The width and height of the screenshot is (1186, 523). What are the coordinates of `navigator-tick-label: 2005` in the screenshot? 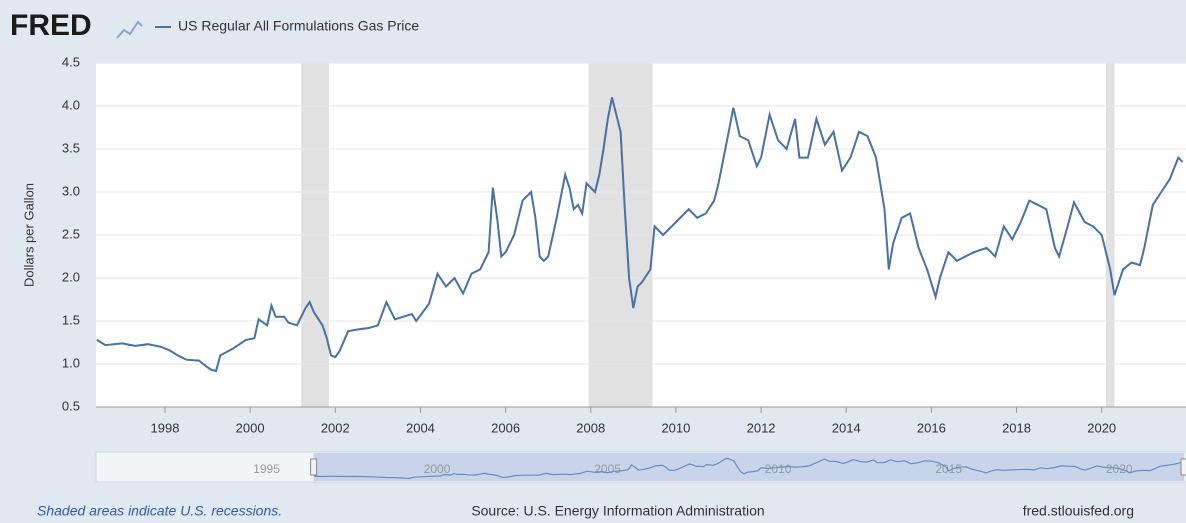 It's located at (607, 469).